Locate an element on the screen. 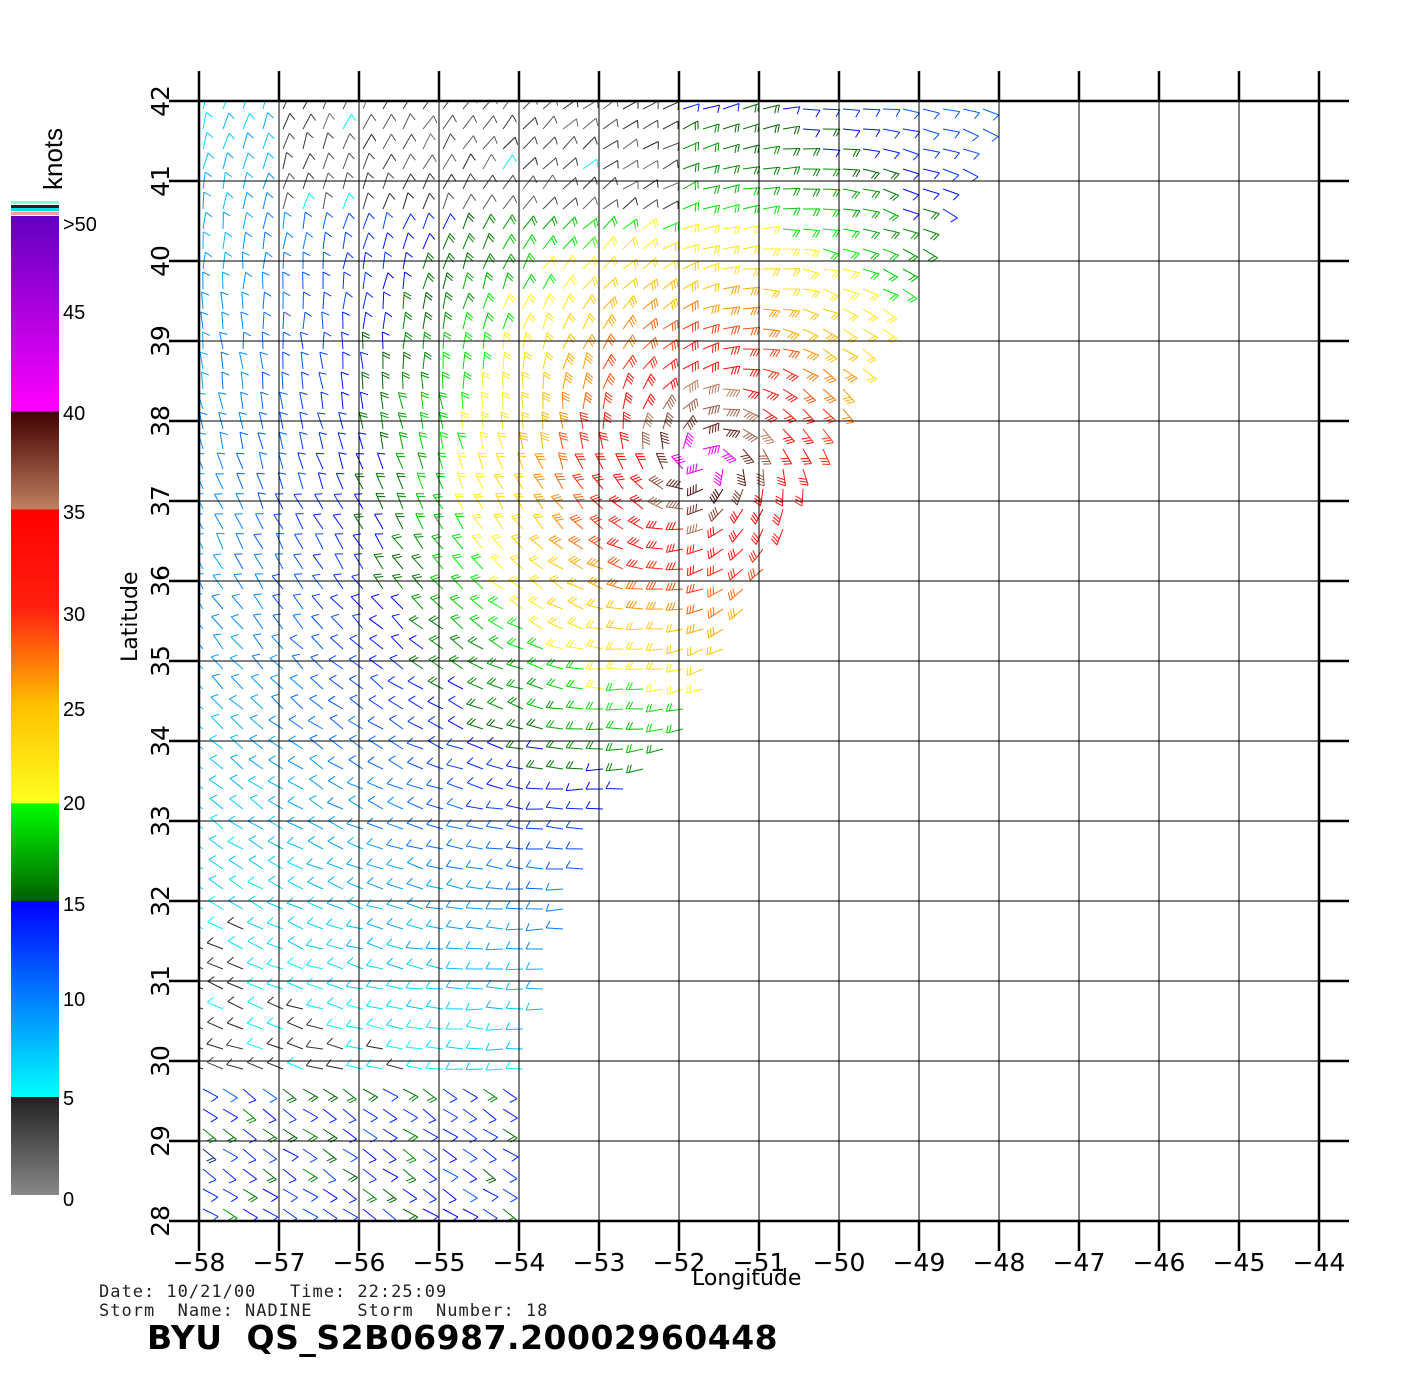  y-tick-label: 39 is located at coordinates (160, 341).